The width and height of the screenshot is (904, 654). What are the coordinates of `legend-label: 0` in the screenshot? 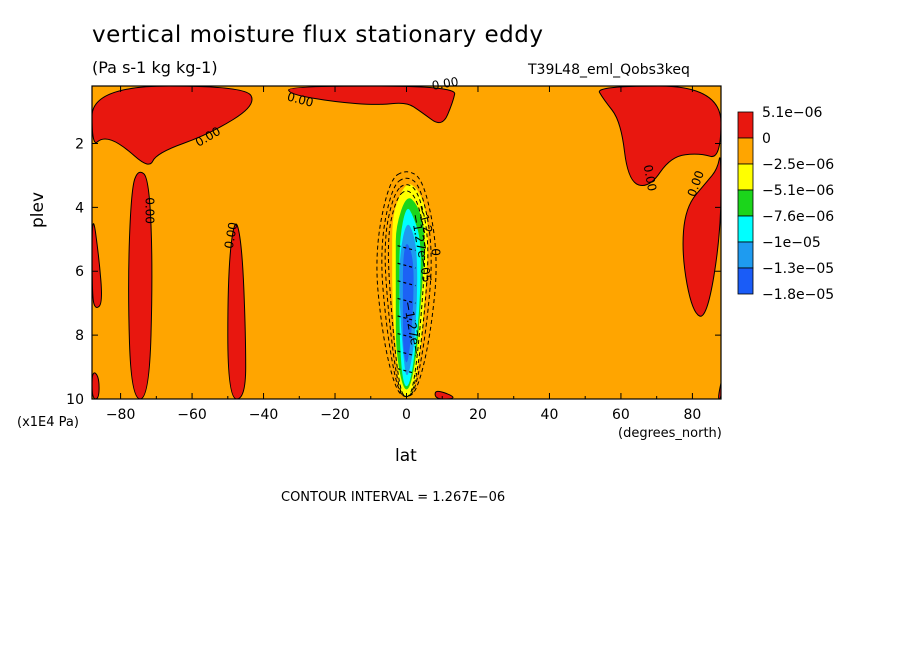 It's located at (766, 139).